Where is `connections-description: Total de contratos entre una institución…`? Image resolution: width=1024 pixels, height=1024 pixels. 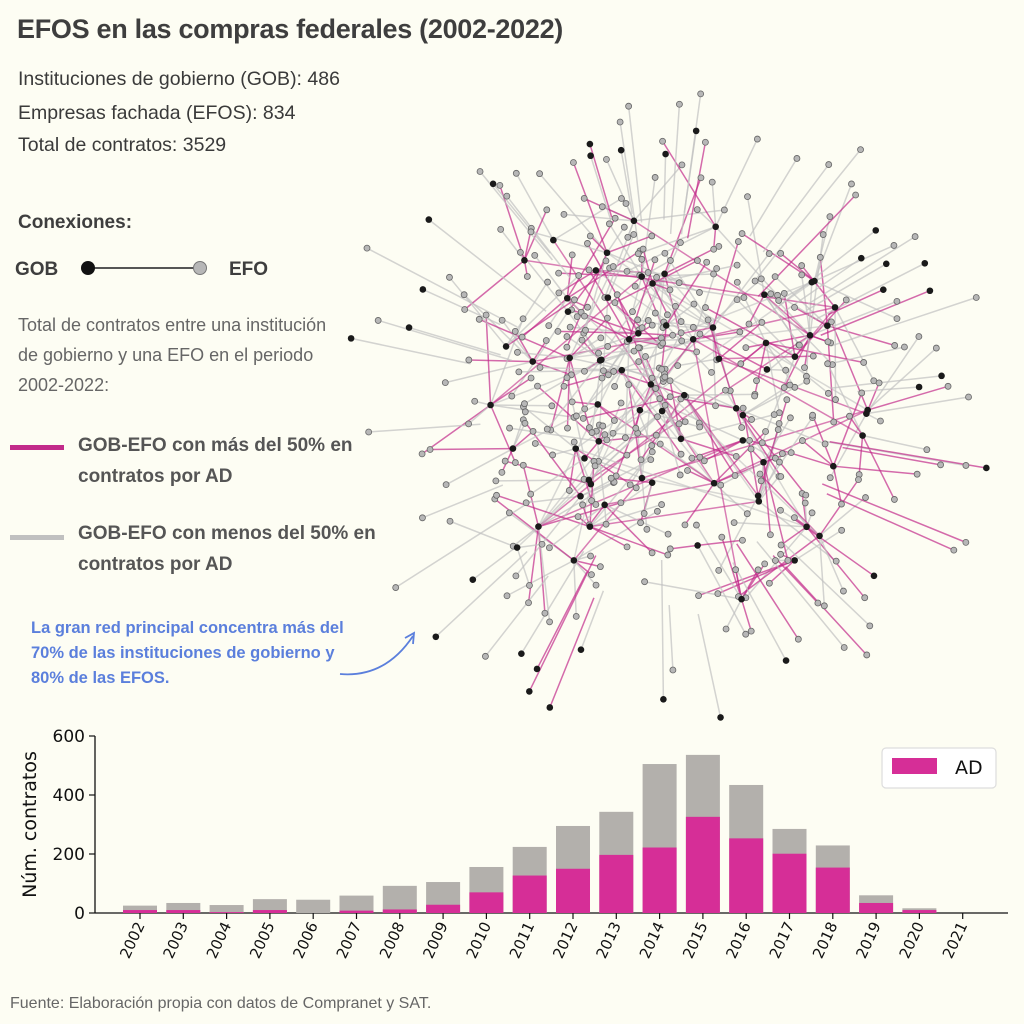 connections-description: Total de contratos entre una institución… is located at coordinates (172, 355).